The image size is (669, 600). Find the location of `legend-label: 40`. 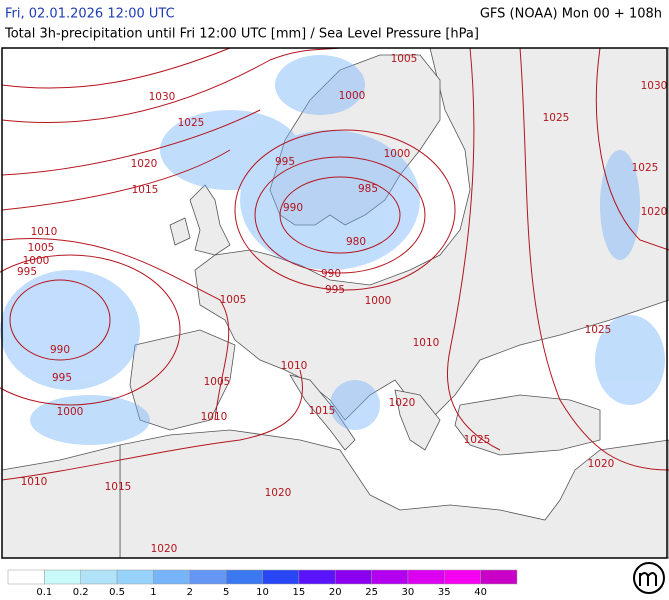

legend-label: 40 is located at coordinates (480, 592).